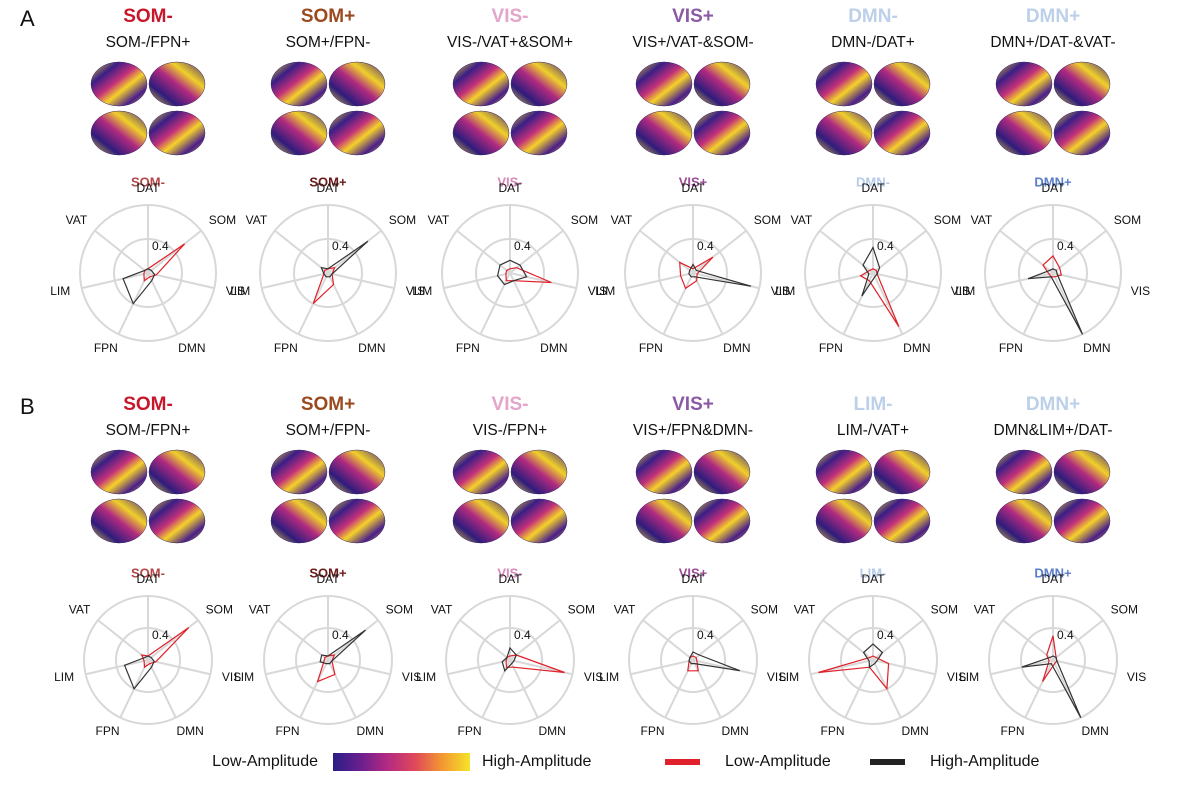 The height and width of the screenshot is (787, 1181). Describe the element at coordinates (693, 572) in the screenshot. I see `radar-title: VIS+` at that location.